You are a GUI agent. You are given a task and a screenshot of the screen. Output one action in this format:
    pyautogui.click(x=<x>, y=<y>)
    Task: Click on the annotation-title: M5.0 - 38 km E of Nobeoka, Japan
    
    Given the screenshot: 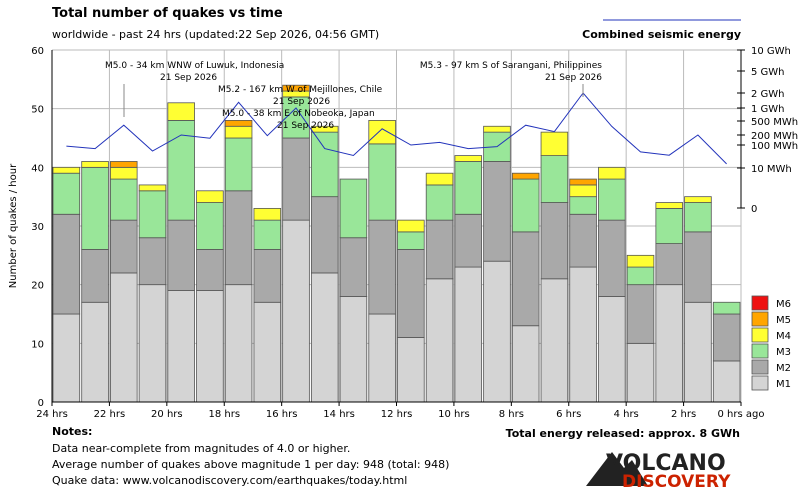 What is the action you would take?
    pyautogui.click(x=298, y=114)
    